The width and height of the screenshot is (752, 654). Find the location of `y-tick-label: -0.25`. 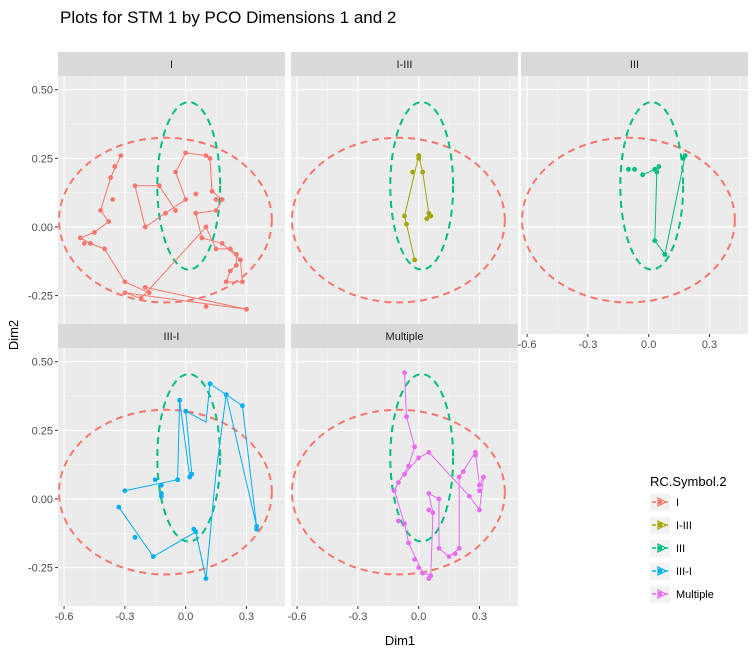

y-tick-label: -0.25 is located at coordinates (40, 569).